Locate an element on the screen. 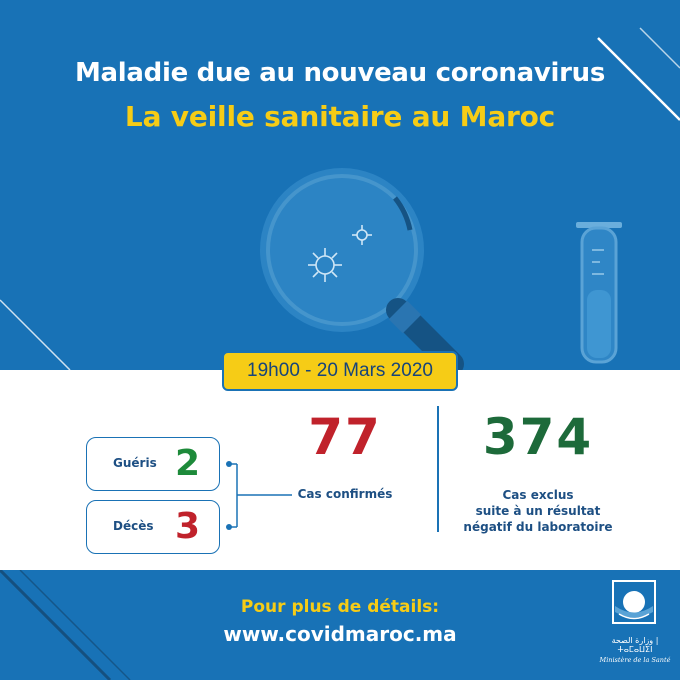  deco-line-top-right is located at coordinates (638, 79).